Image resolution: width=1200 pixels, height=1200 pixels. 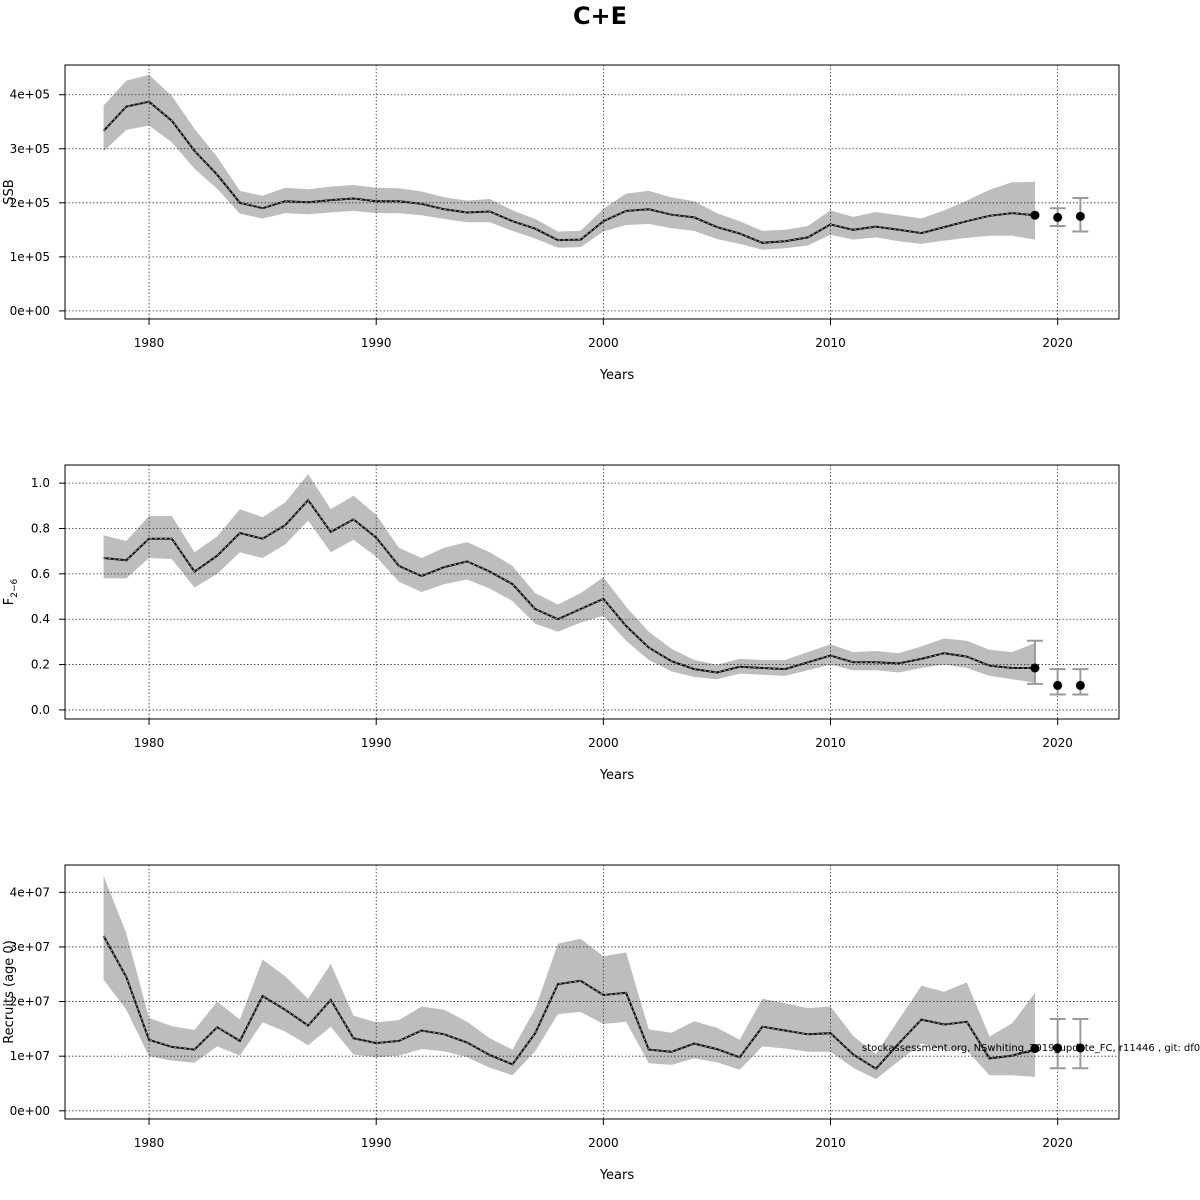 I want to click on y-axis-label: SSB, so click(x=9, y=191).